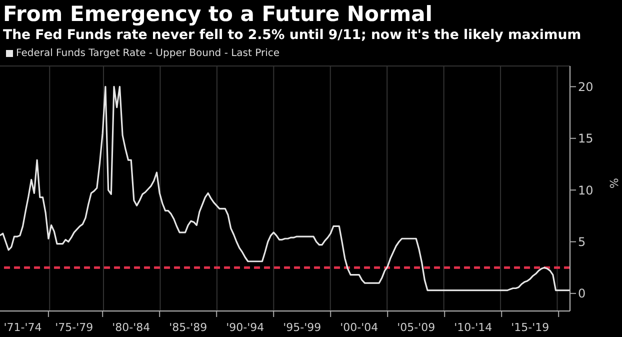 This screenshot has width=622, height=337. I want to click on x-tick-label: '71-'74, so click(23, 327).